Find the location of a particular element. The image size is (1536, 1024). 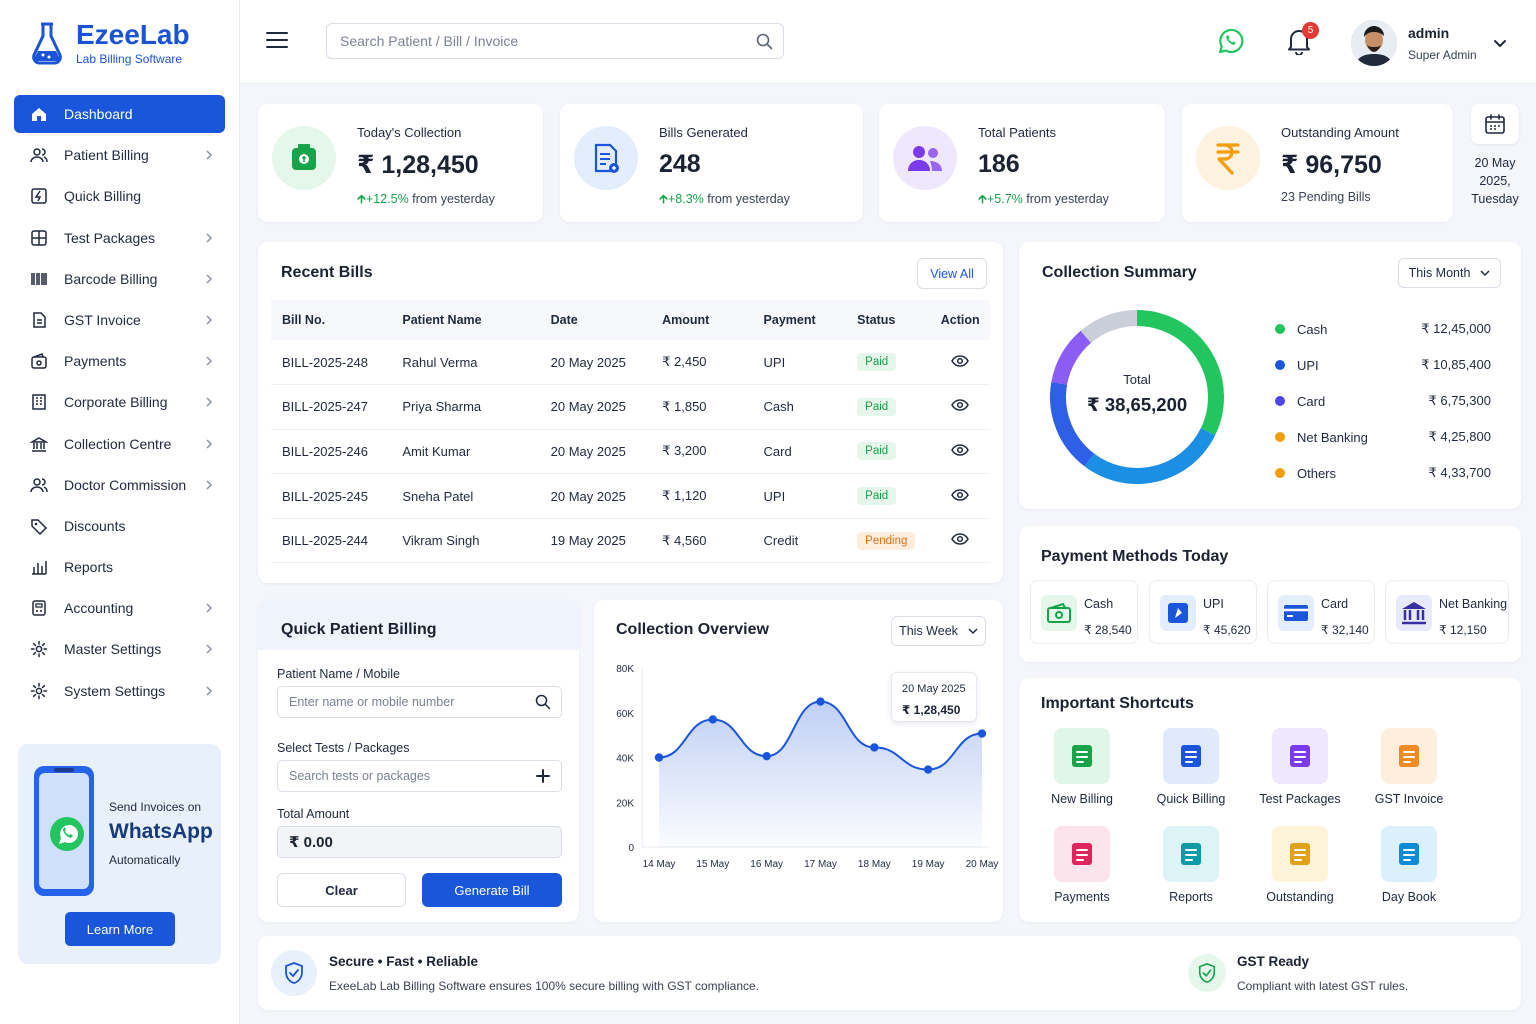

column-header: Status is located at coordinates (888, 320).